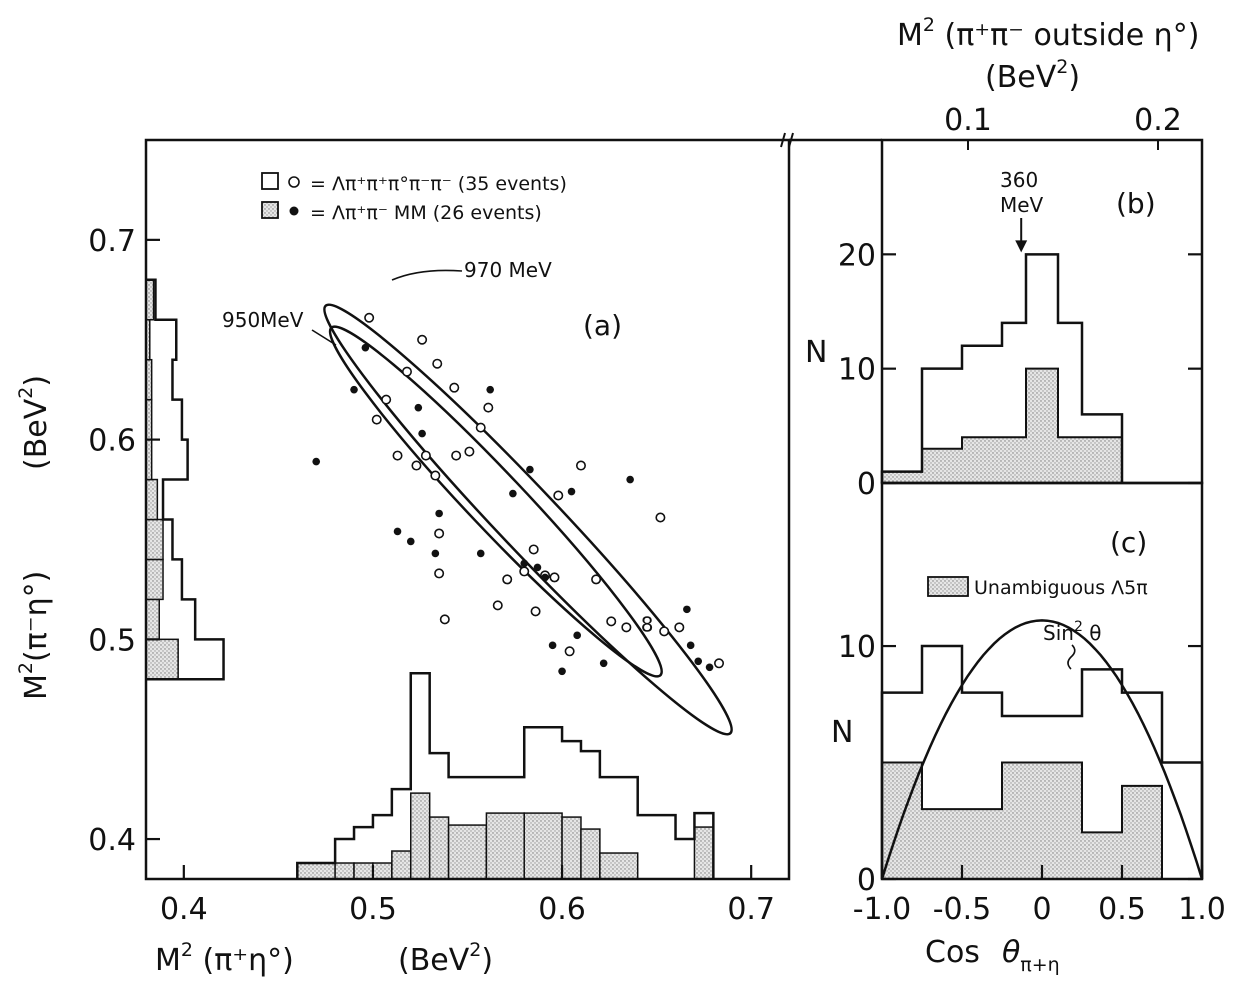 The width and height of the screenshot is (1252, 993). I want to click on legend-filled-circle-icon, so click(294, 211).